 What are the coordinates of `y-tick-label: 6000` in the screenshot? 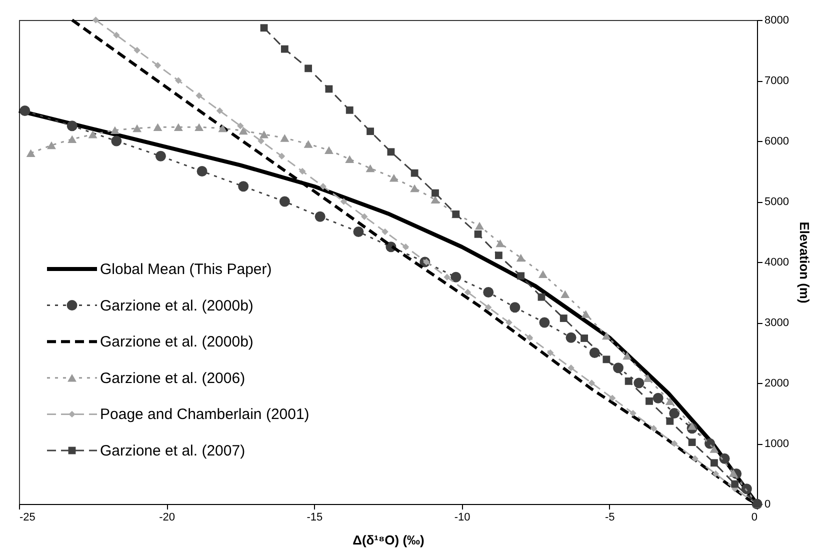 It's located at (776, 142).